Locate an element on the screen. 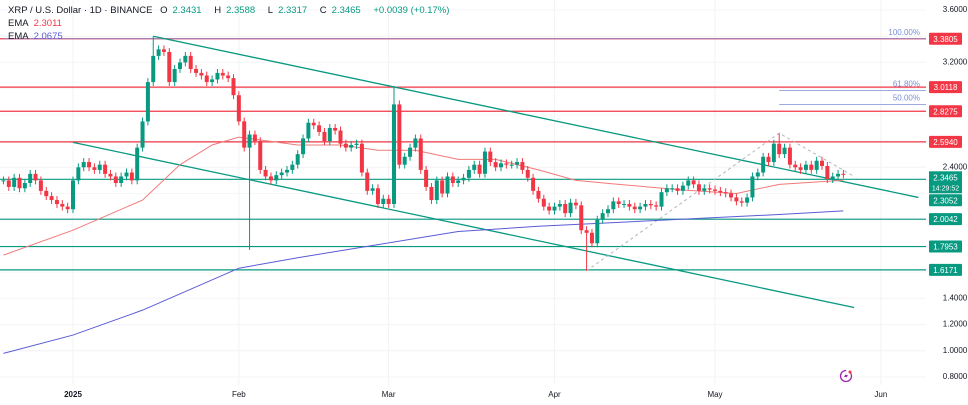 This screenshot has height=405, width=968. high-value: 2.3588 is located at coordinates (241, 10).